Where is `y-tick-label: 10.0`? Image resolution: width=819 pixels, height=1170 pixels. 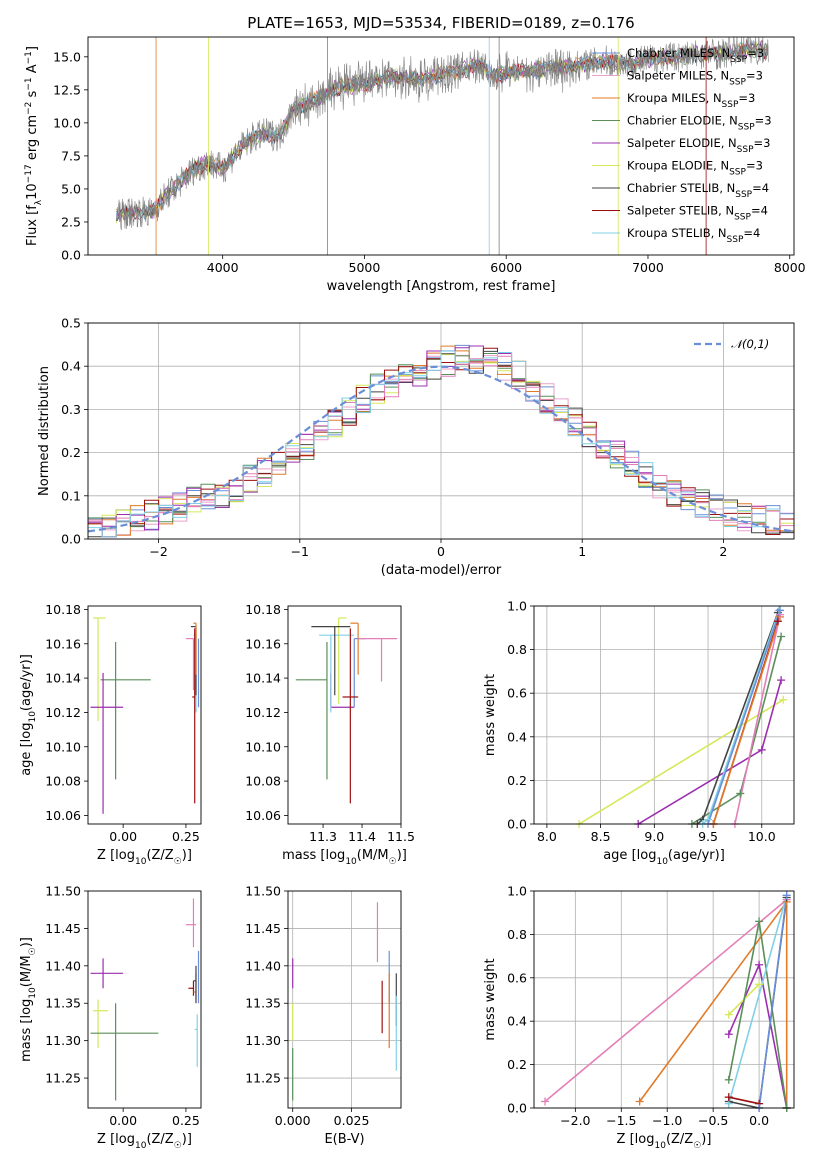 y-tick-label: 10.0 is located at coordinates (67, 122).